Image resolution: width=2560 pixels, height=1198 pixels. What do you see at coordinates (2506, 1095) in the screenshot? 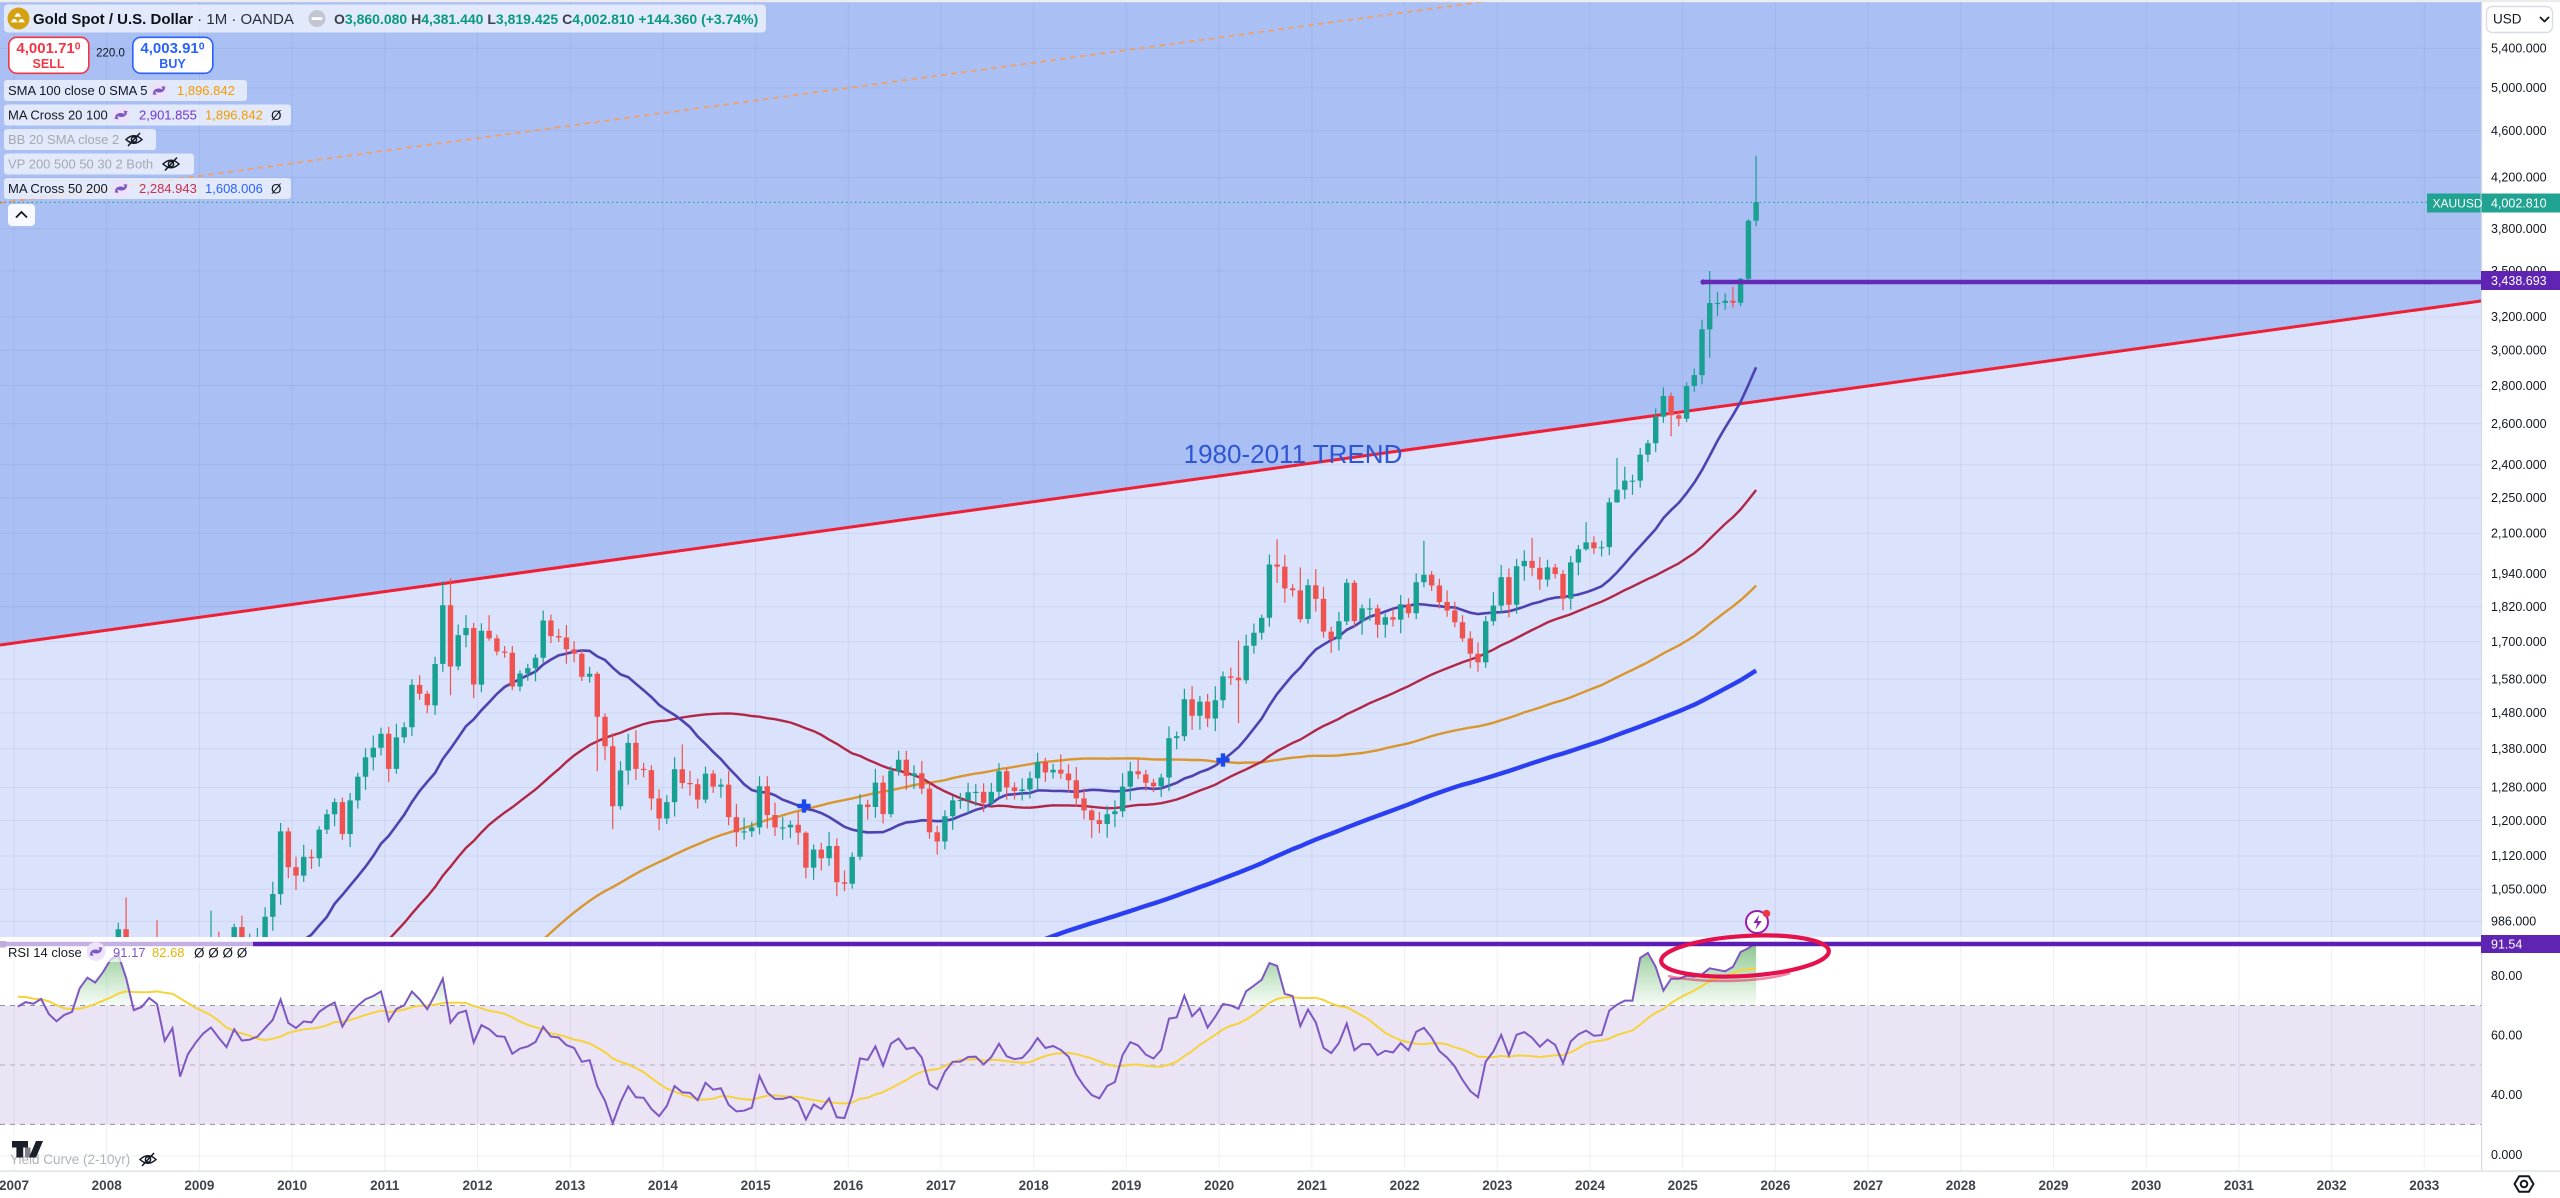
I see `svg-text: 40.00` at bounding box center [2506, 1095].